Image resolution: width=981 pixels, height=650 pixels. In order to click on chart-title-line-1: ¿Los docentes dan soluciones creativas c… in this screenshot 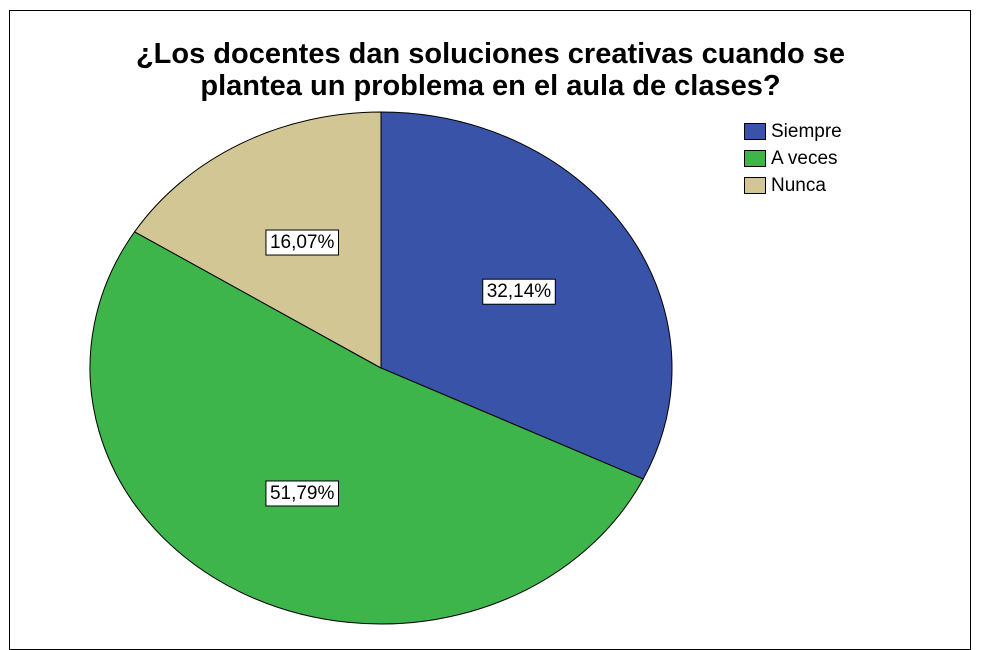, I will do `click(490, 54)`.